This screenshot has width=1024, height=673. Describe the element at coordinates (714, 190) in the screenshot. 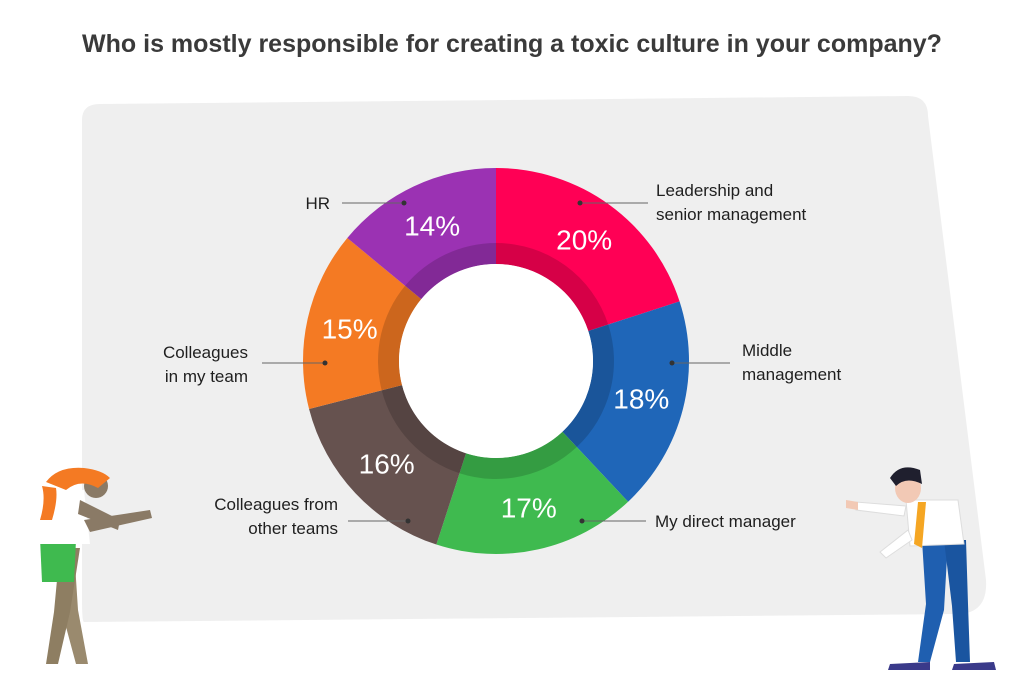

I see `category-label-line: Leadership and` at that location.